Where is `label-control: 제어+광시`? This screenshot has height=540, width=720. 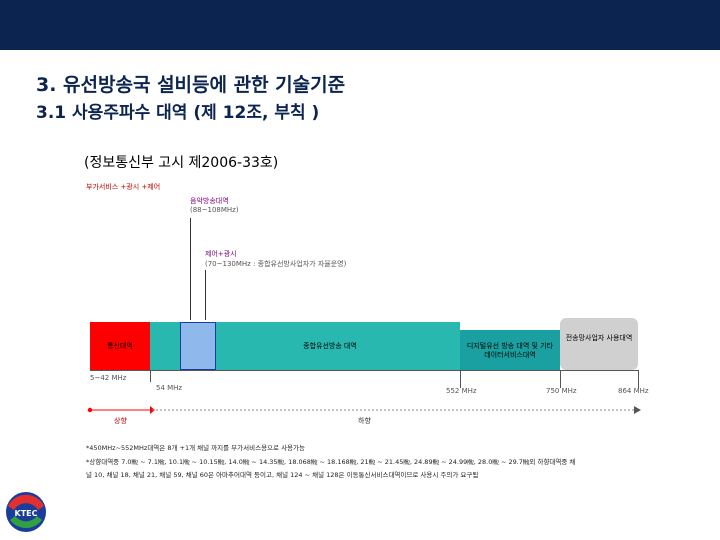
label-control: 제어+광시 is located at coordinates (221, 254).